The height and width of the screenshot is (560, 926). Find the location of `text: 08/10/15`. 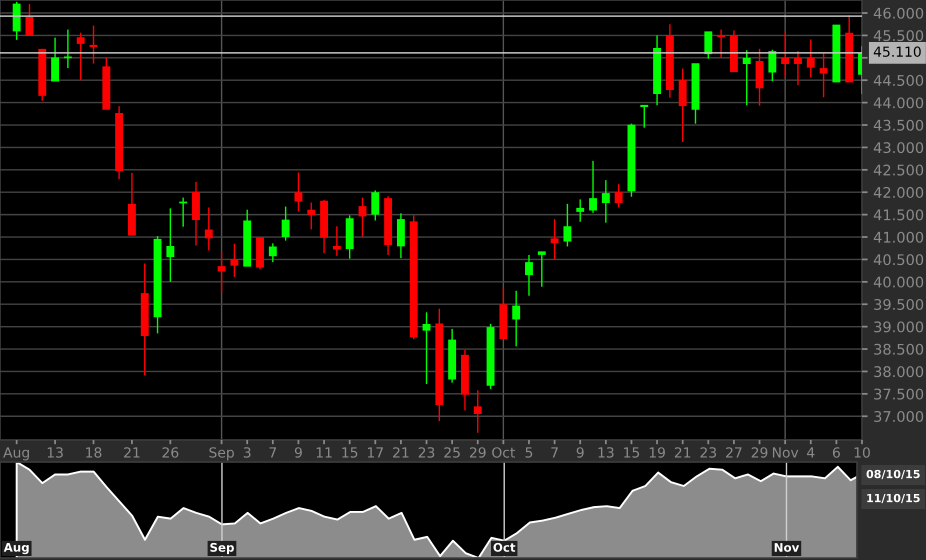

text: 08/10/15 is located at coordinates (893, 475).